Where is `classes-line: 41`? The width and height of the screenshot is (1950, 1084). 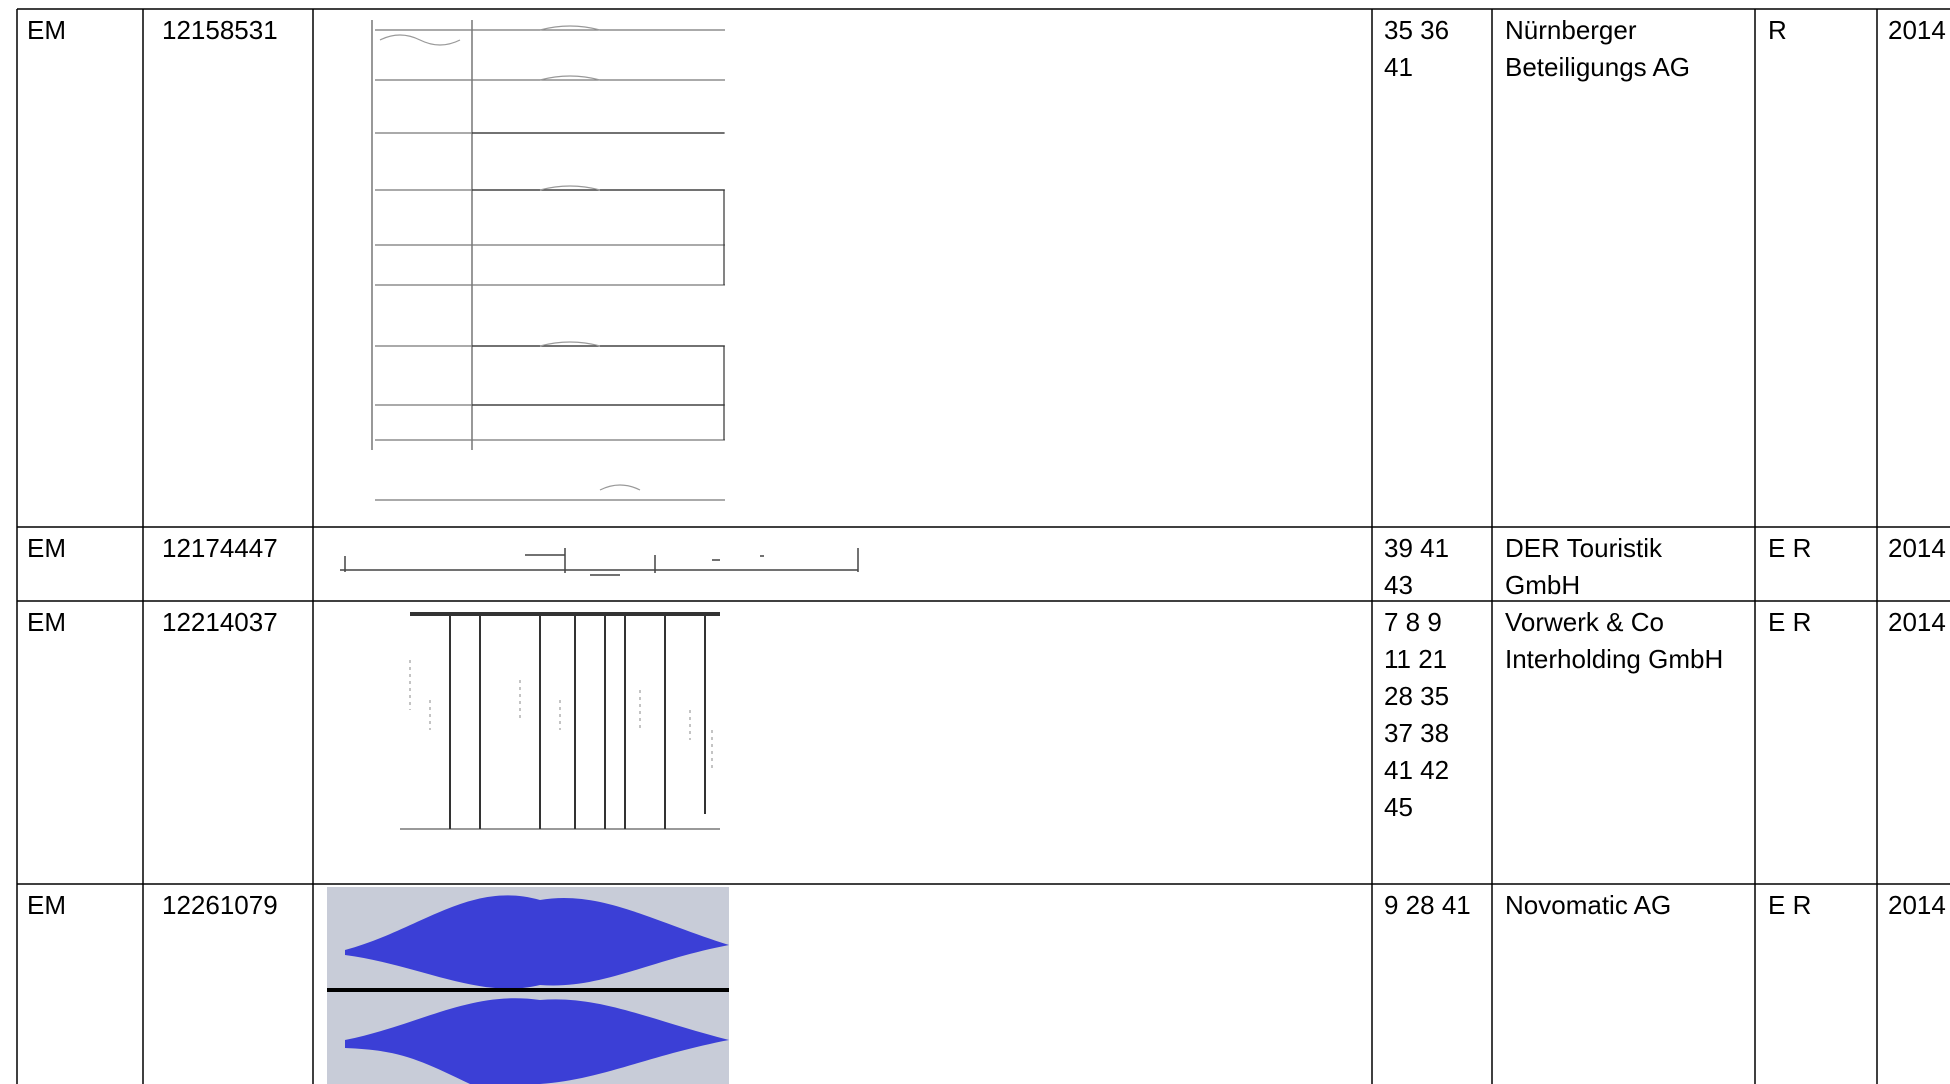 classes-line: 41 is located at coordinates (1398, 67).